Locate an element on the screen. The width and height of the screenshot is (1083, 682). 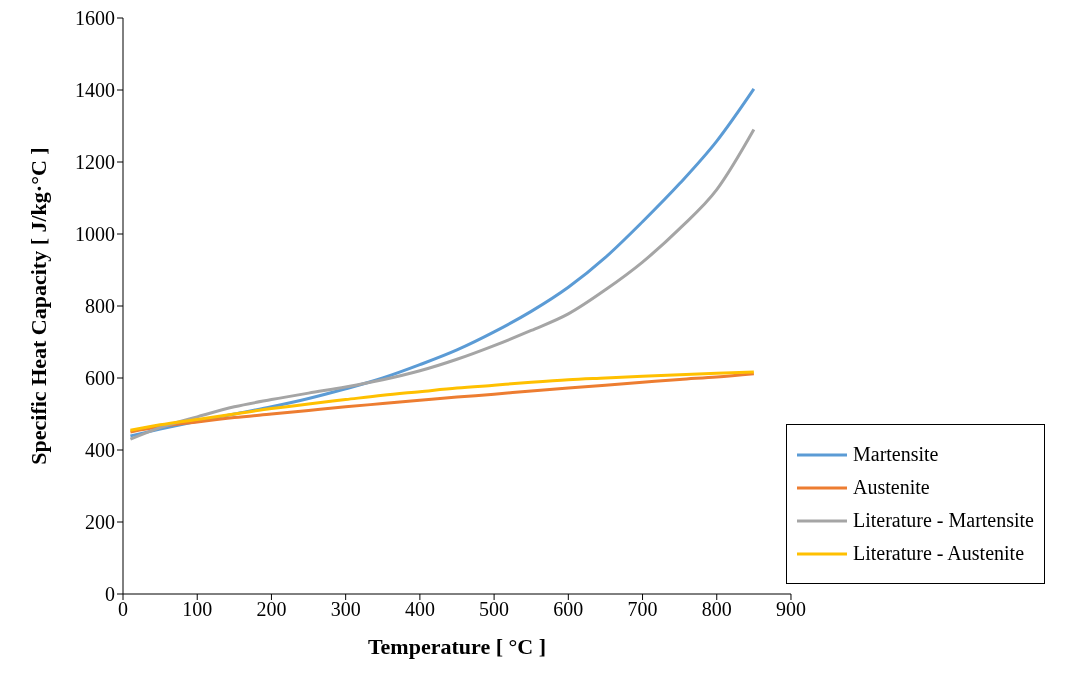
x-tick-label: 200 is located at coordinates (271, 609).